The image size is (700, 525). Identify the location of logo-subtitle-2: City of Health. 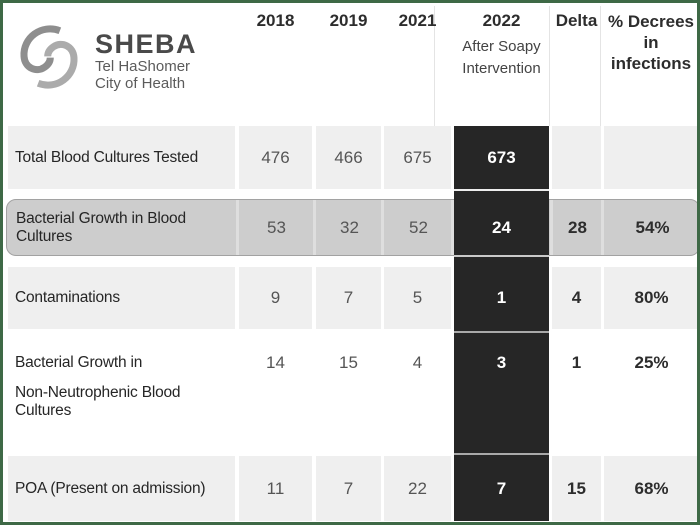
(140, 83).